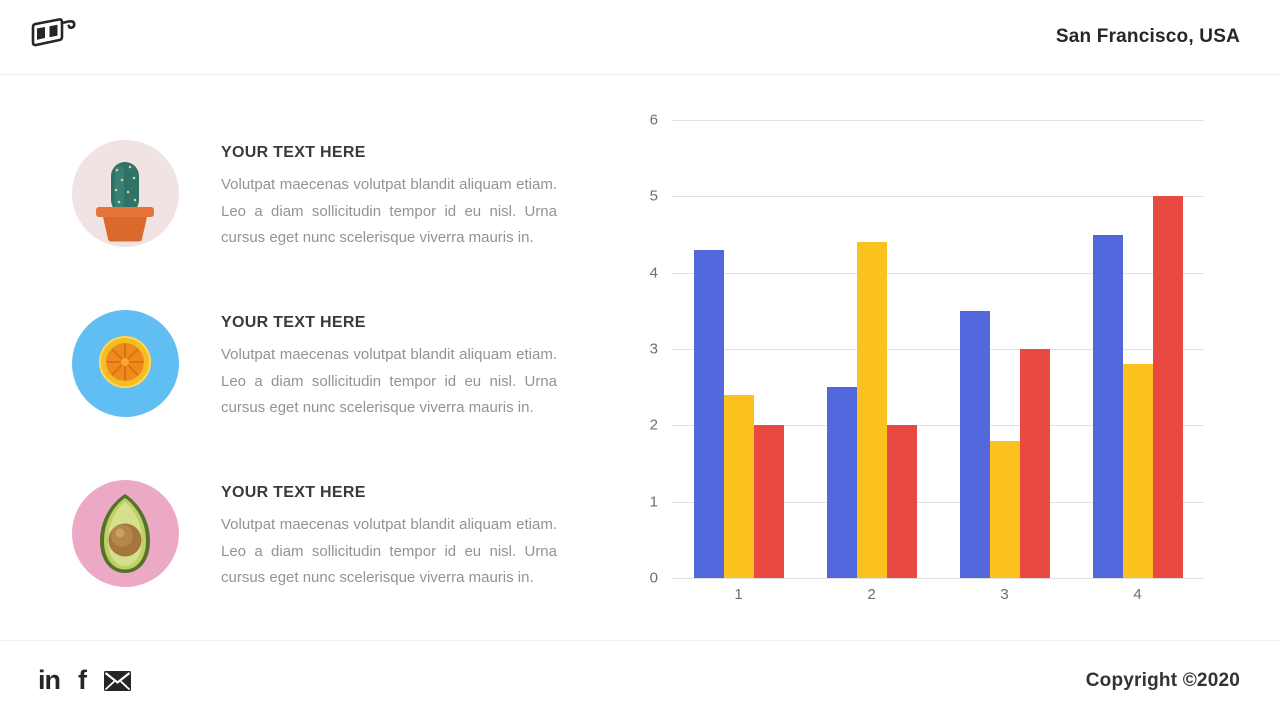 The image size is (1280, 720). What do you see at coordinates (653, 196) in the screenshot?
I see `y-tick-label: 5` at bounding box center [653, 196].